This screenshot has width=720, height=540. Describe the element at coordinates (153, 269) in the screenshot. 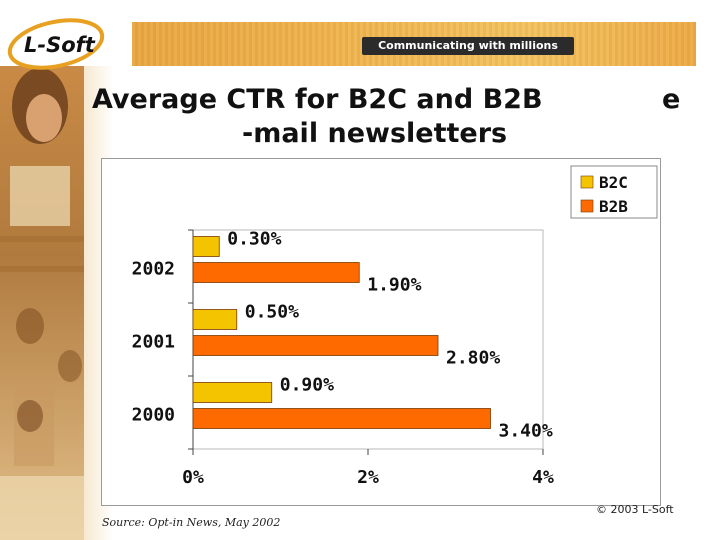

I see `category-label: 2002` at that location.